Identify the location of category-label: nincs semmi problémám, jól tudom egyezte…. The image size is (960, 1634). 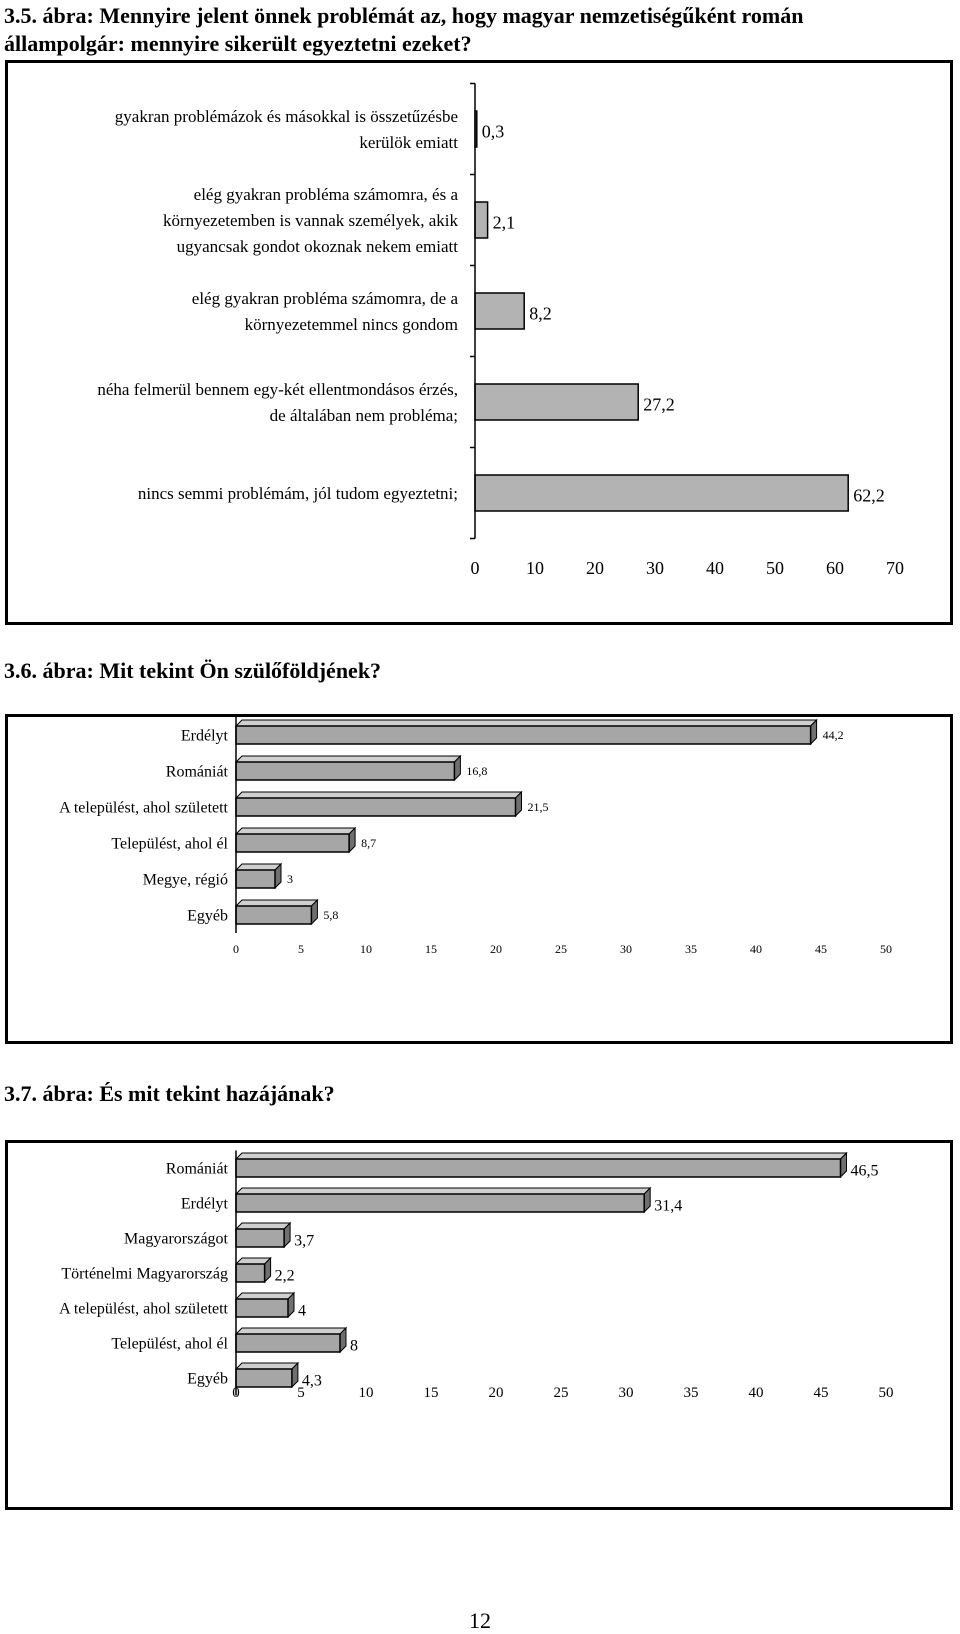
(298, 493).